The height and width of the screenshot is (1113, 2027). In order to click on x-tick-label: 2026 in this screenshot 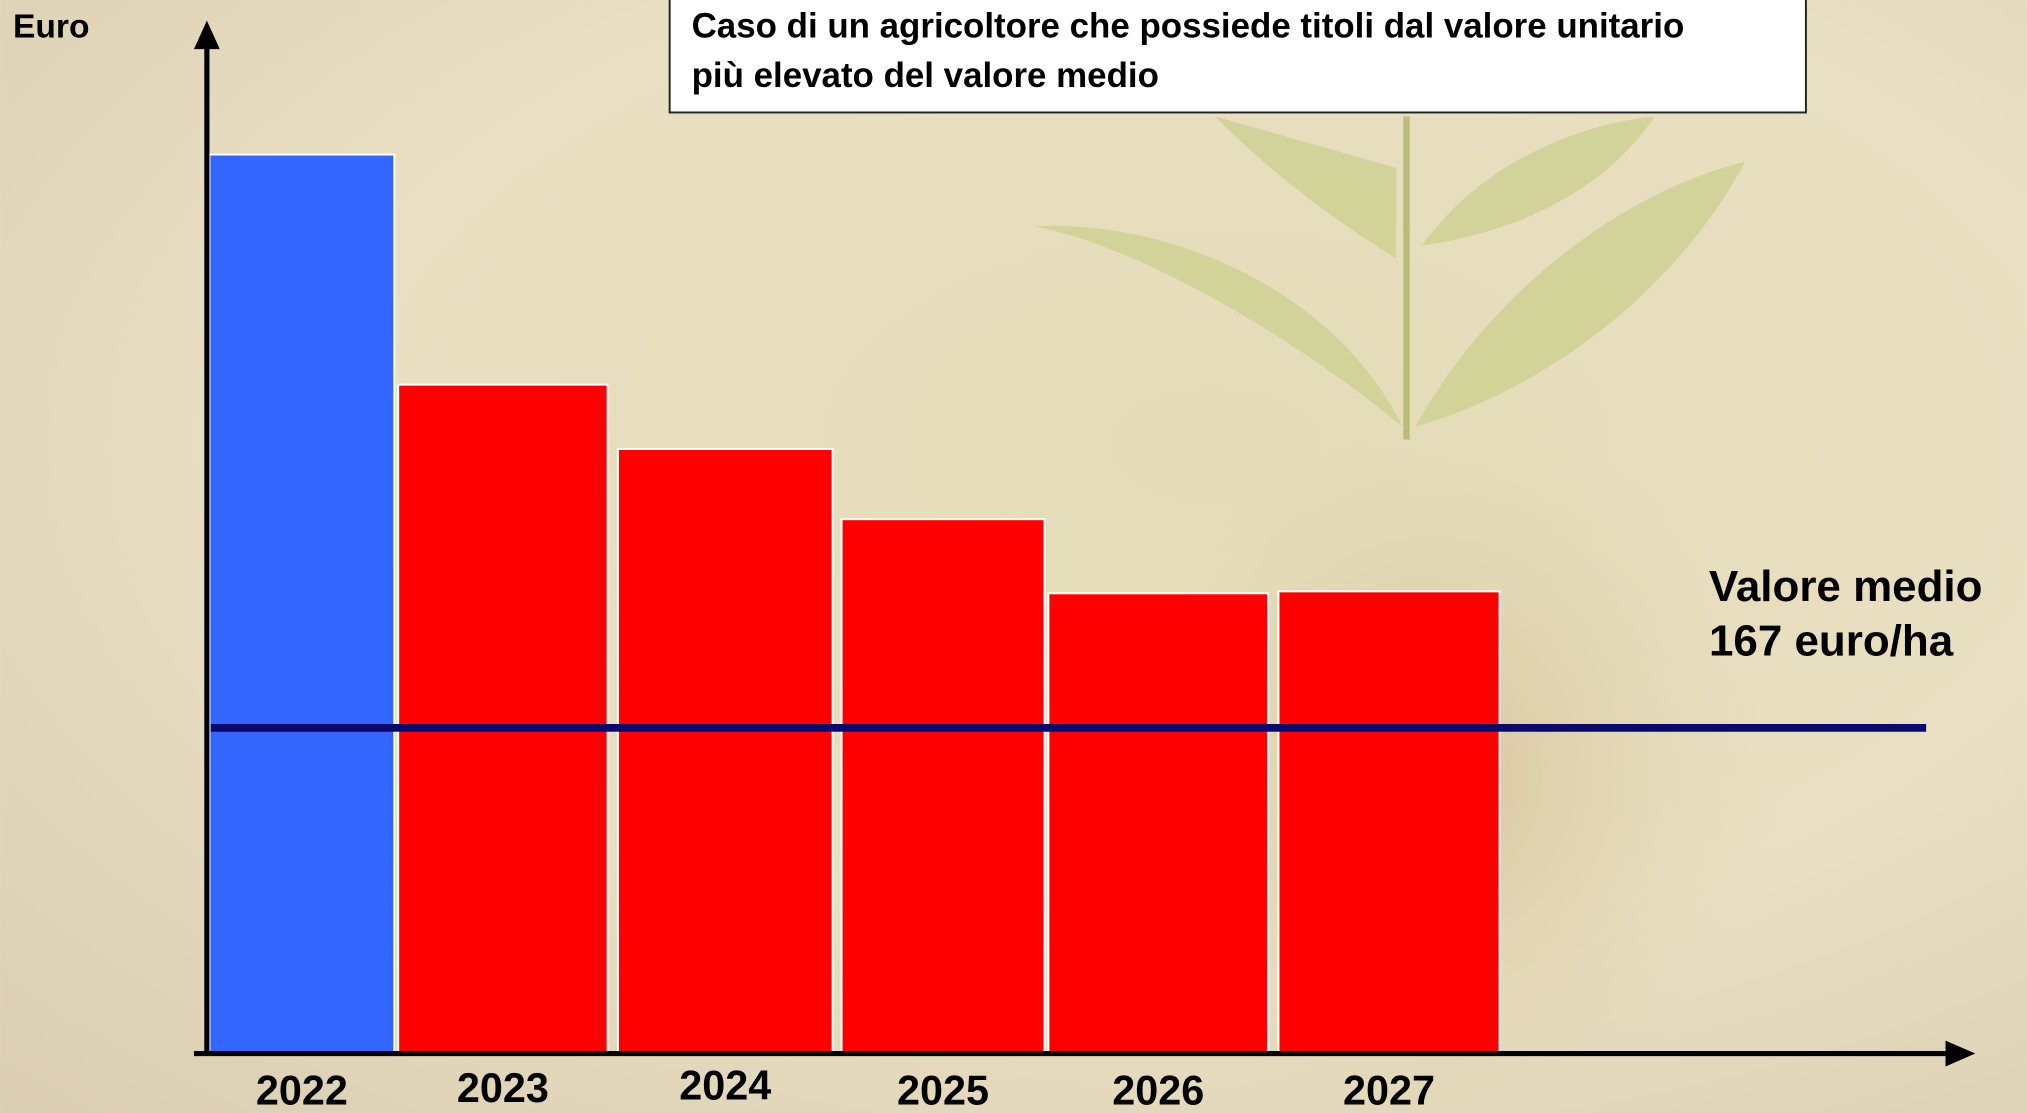, I will do `click(1158, 1090)`.